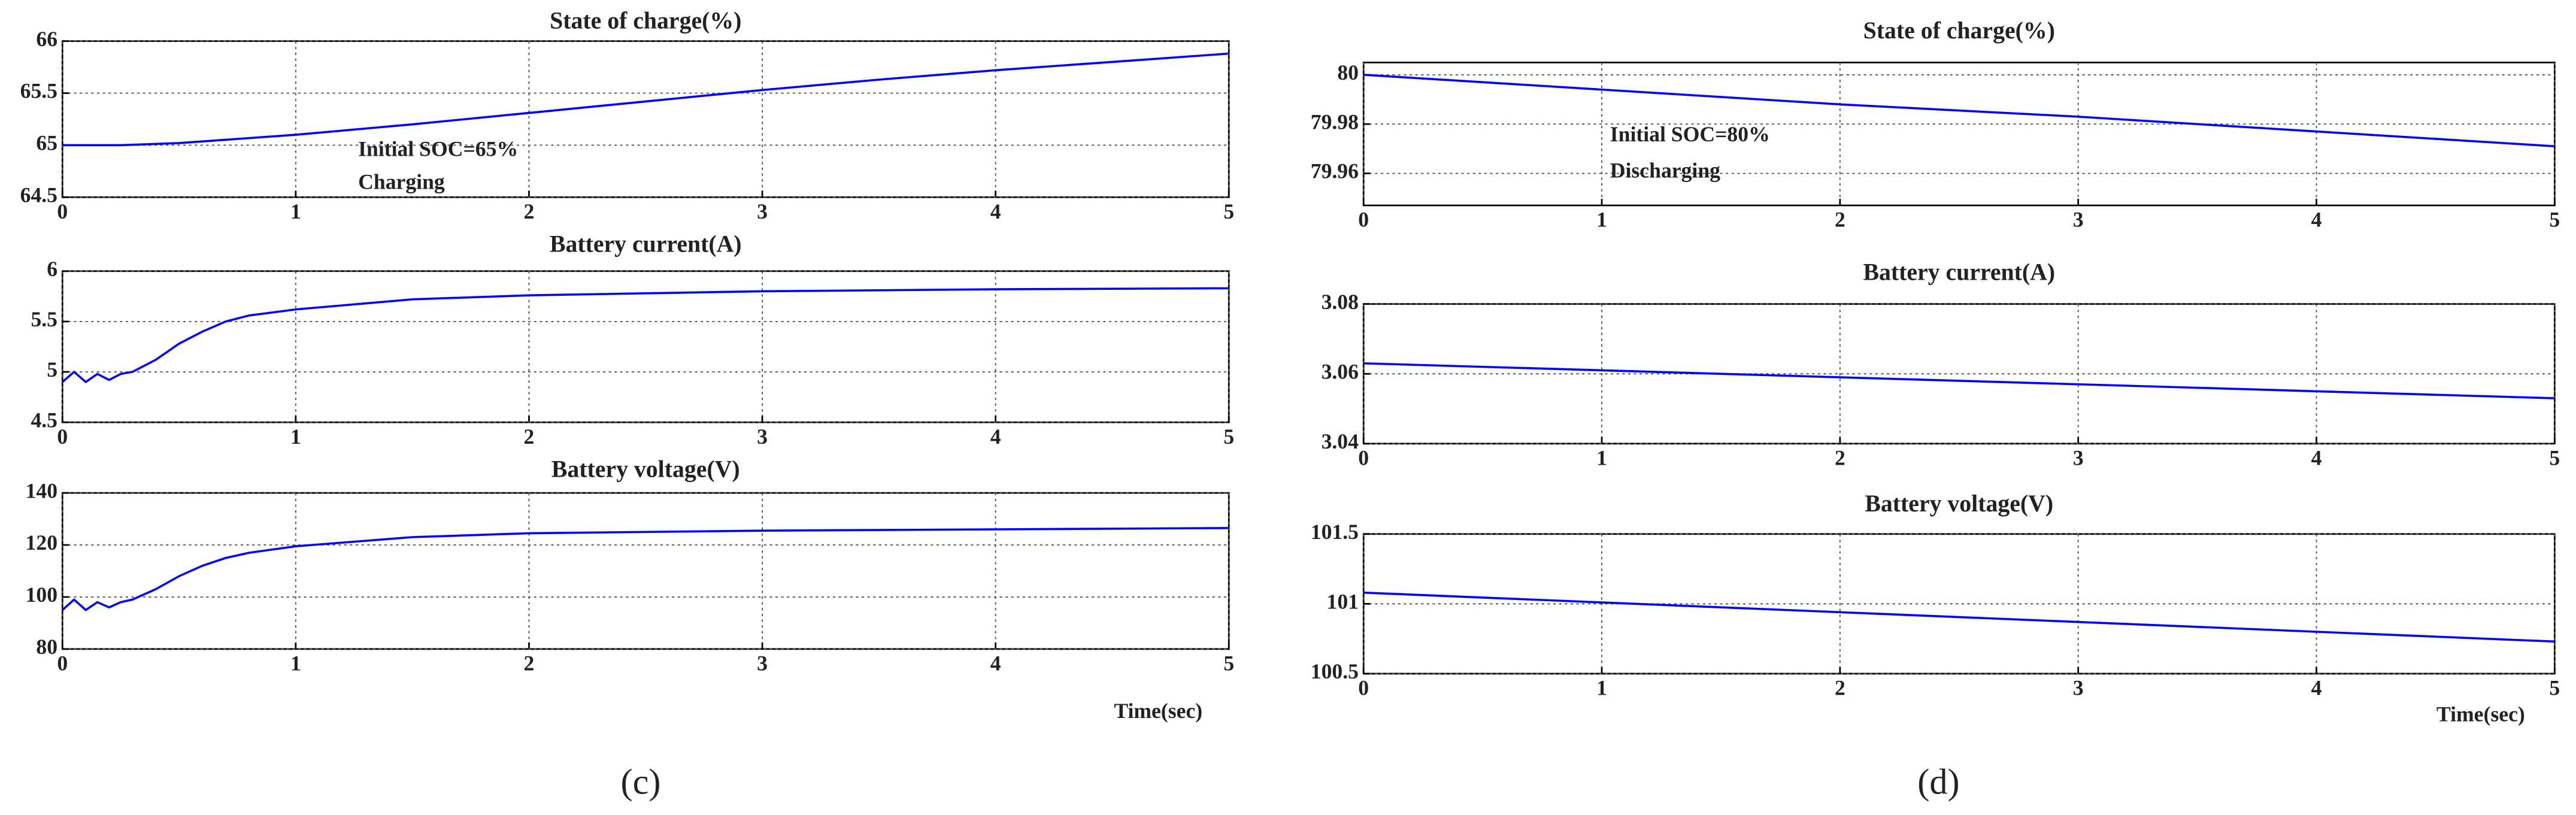 This screenshot has height=815, width=2576. Describe the element at coordinates (44, 319) in the screenshot. I see `y-tick-label: 5.5` at that location.